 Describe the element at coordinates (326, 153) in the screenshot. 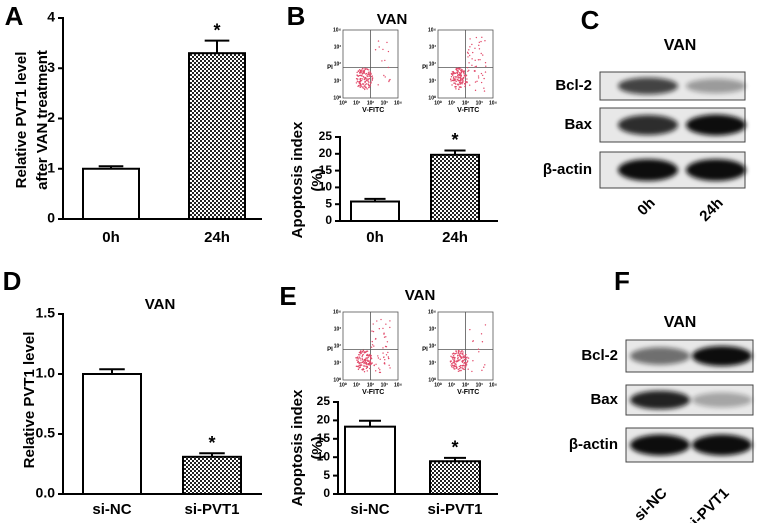

I see `y-tick-label: 20` at that location.